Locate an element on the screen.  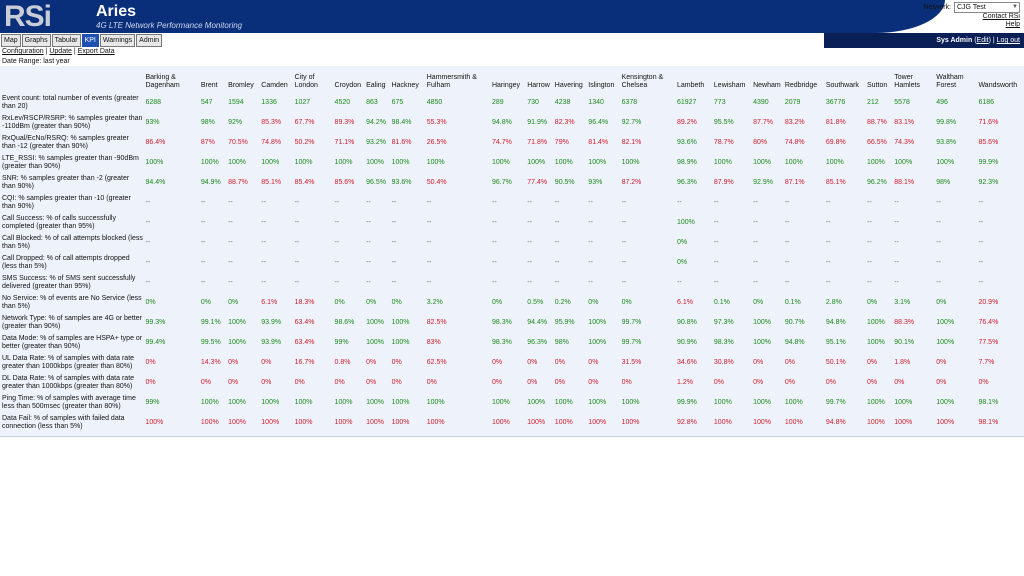
kpi-value-cell: 99.5% is located at coordinates (210, 342).